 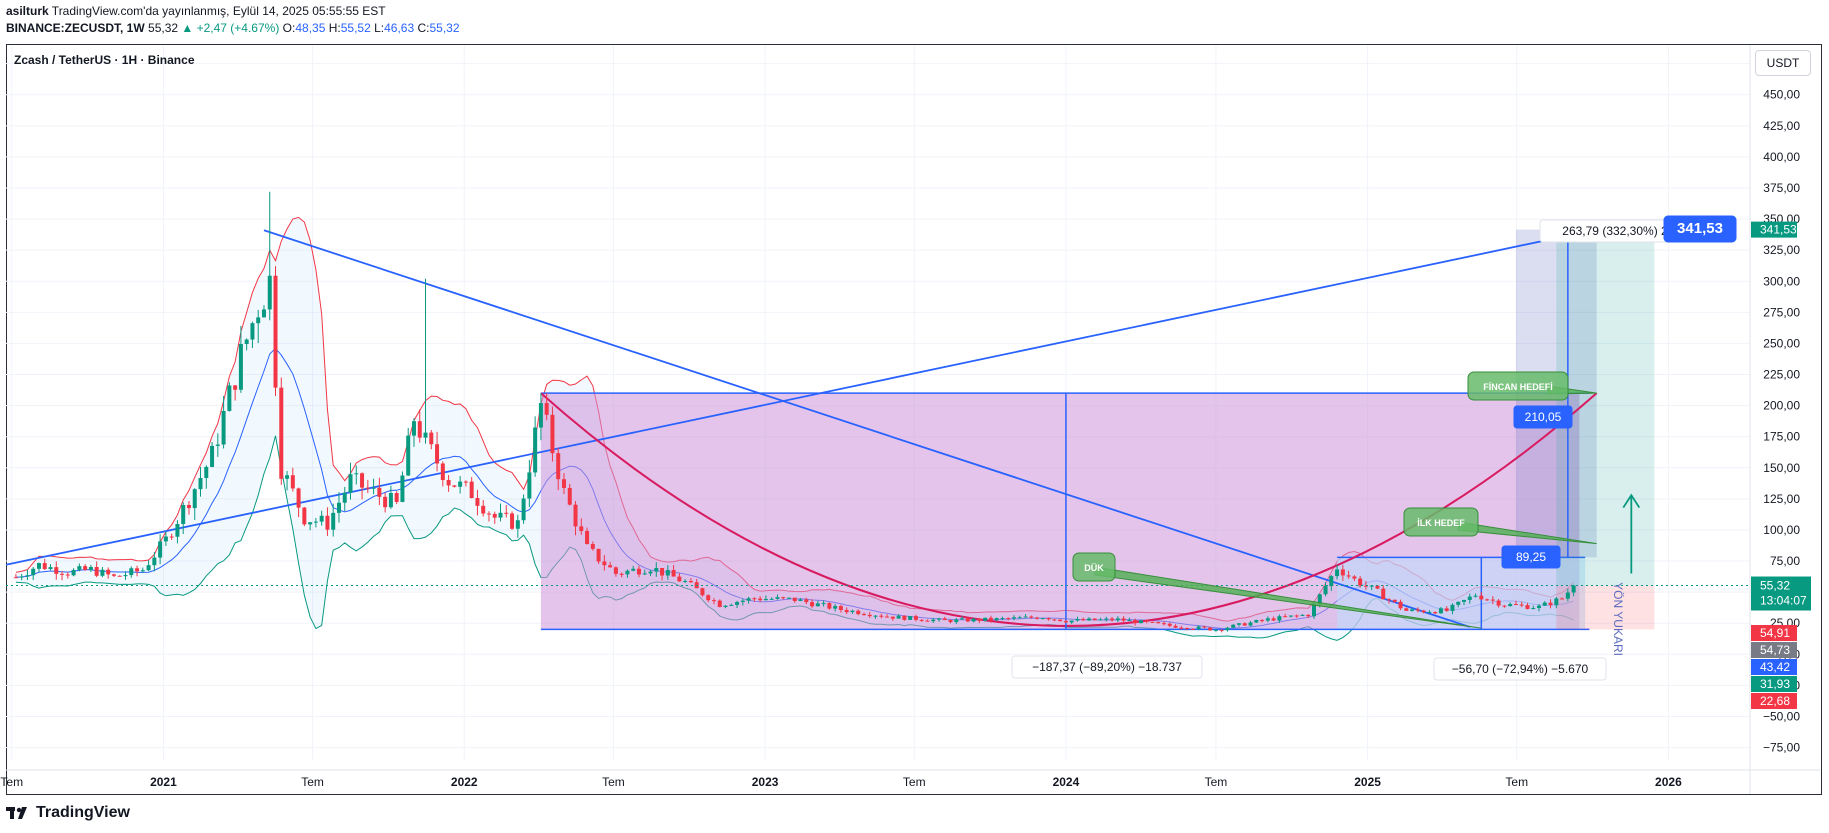 What do you see at coordinates (765, 782) in the screenshot?
I see `x-tick-label: 2023` at bounding box center [765, 782].